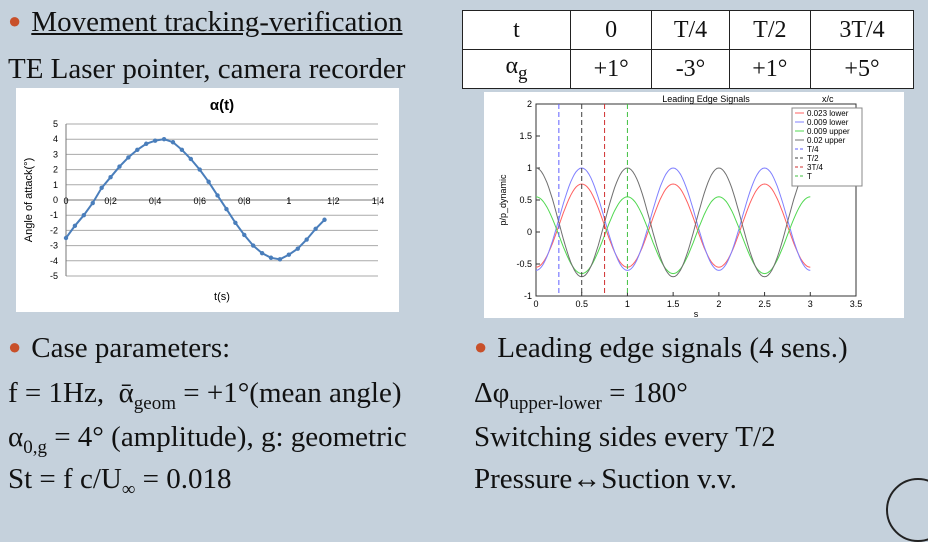 This screenshot has width=928, height=542. Describe the element at coordinates (222, 297) in the screenshot. I see `x-axis-label: t(s)` at that location.